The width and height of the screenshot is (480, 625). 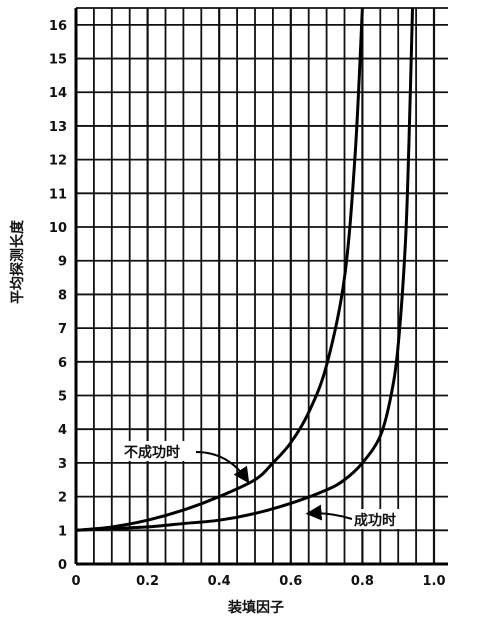 I want to click on y-tick-label: 8, so click(x=62, y=295).